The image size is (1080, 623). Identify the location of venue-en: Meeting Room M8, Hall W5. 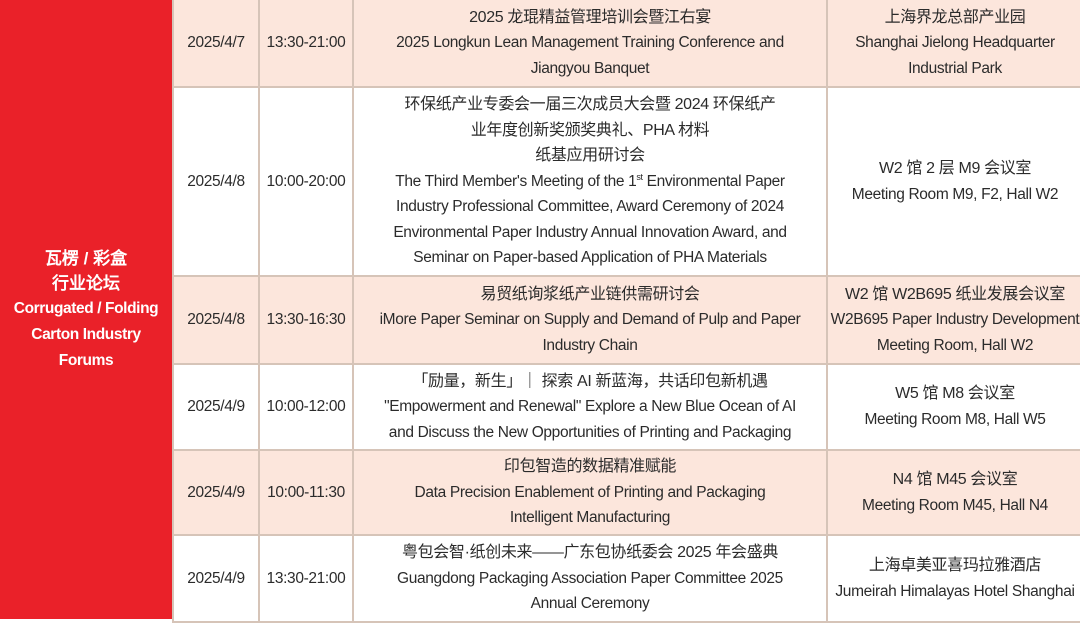
(955, 419).